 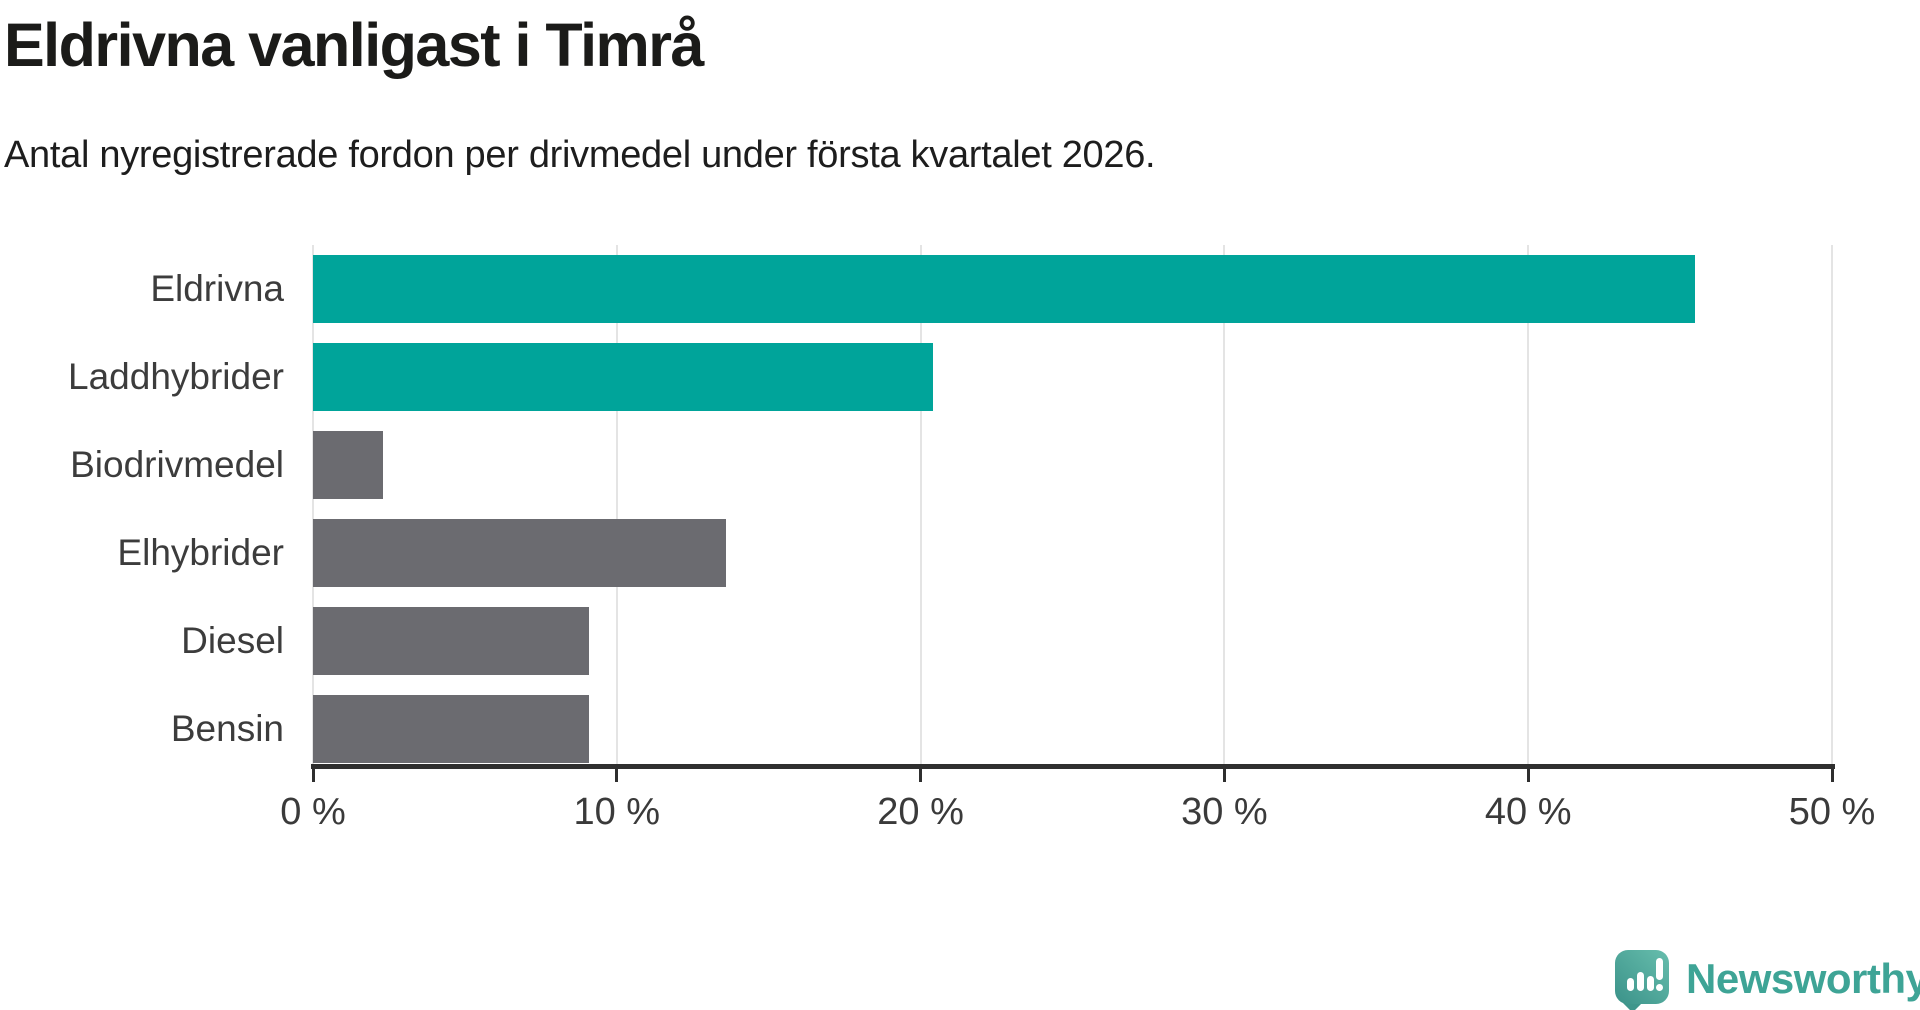 I want to click on brand-footer: Newsworthy, so click(x=1767, y=980).